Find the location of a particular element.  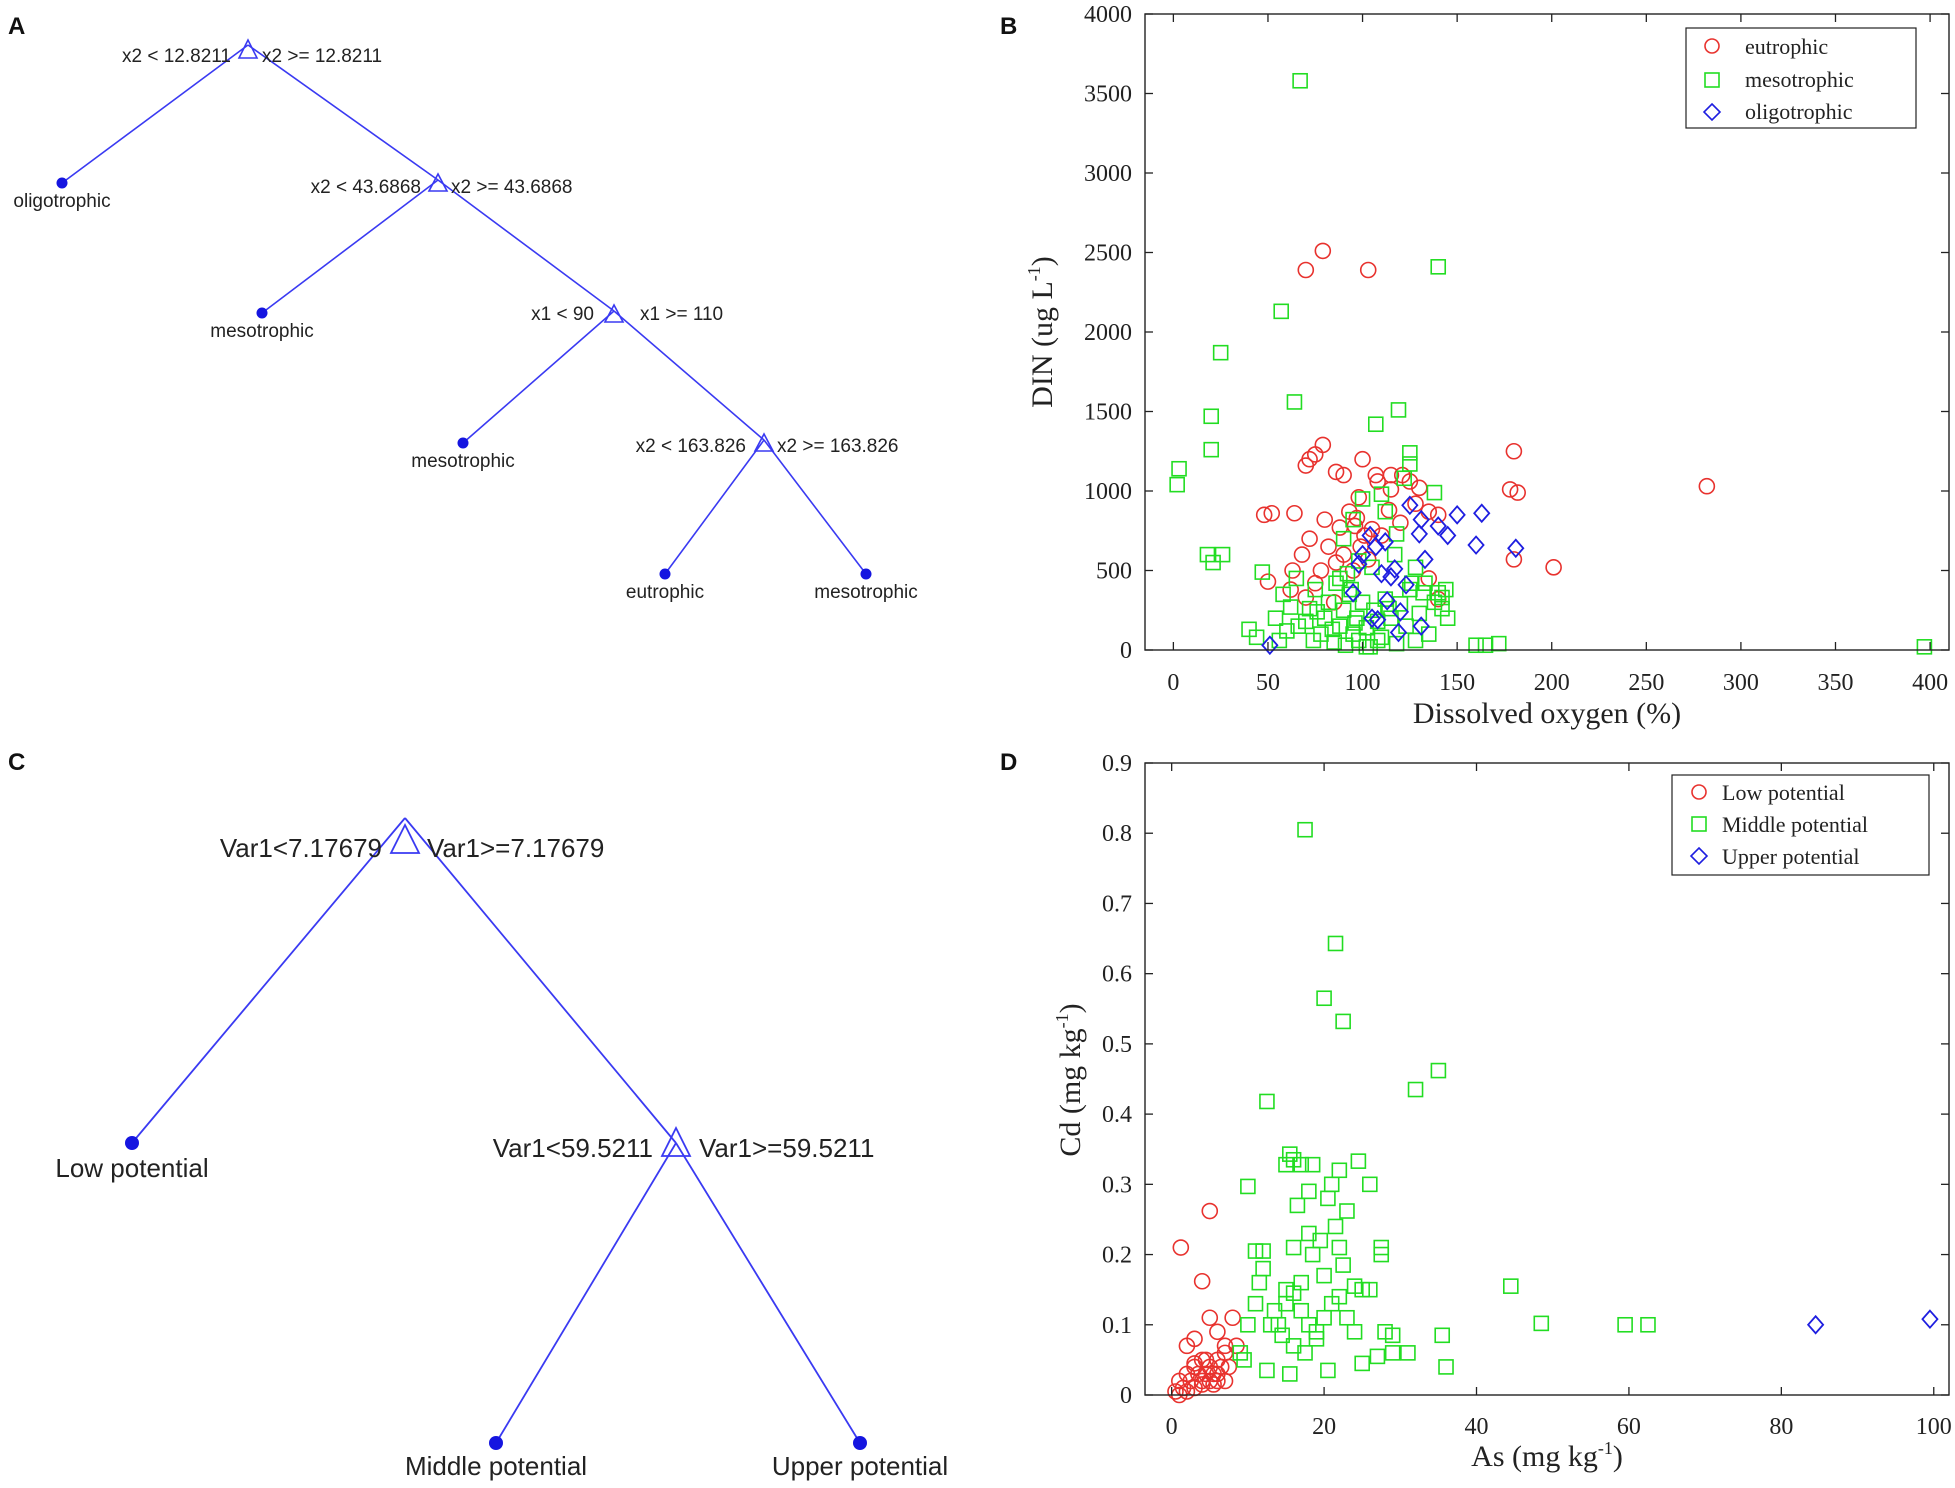

scatter-d-y-tick-label: 0.8 is located at coordinates (1117, 834).